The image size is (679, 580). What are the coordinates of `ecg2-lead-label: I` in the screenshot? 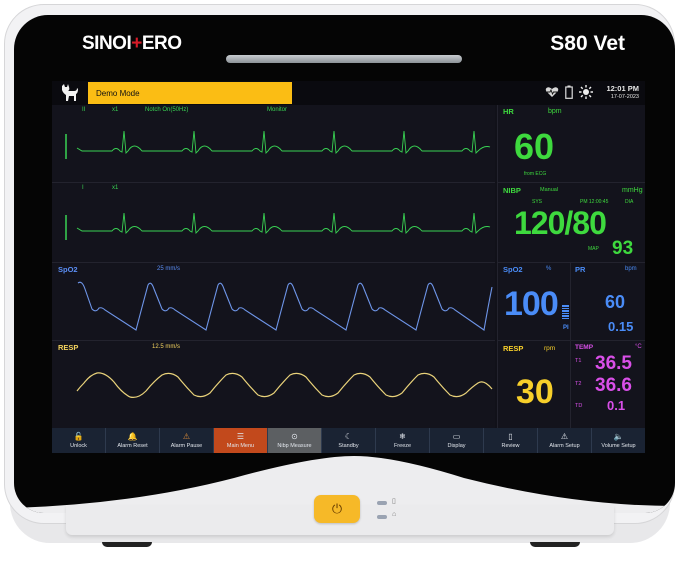 It's located at (83, 188).